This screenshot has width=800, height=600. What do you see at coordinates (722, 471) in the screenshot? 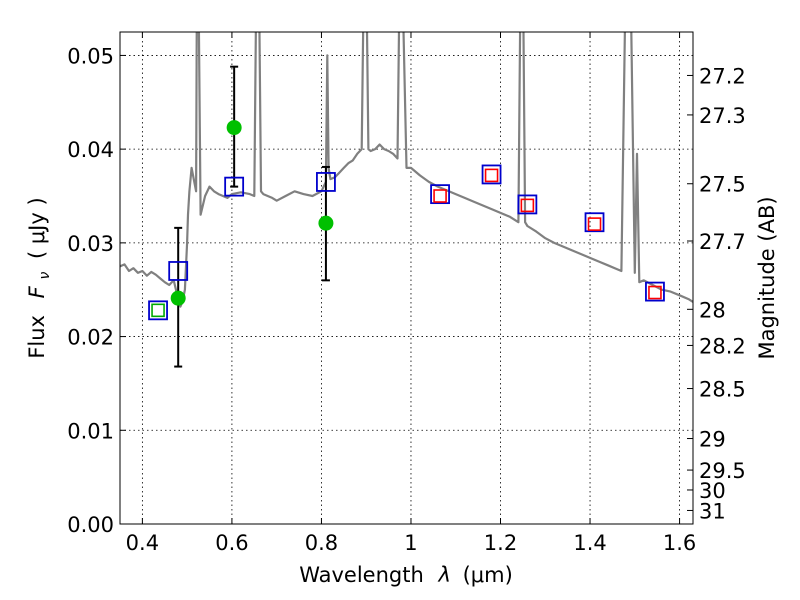
I see `y2-tick-label: 29.5` at bounding box center [722, 471].